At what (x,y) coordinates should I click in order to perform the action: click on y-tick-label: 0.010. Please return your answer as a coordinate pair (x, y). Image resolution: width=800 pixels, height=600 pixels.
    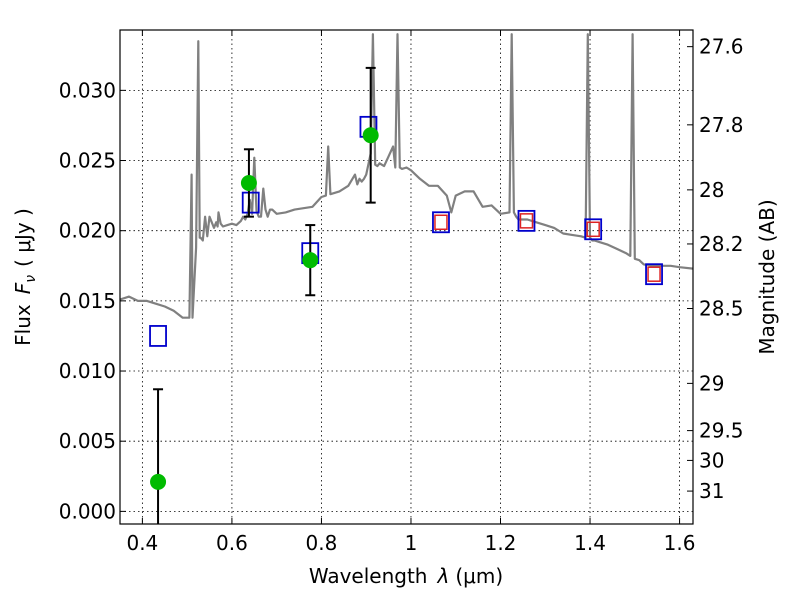
    Looking at the image, I should click on (87, 371).